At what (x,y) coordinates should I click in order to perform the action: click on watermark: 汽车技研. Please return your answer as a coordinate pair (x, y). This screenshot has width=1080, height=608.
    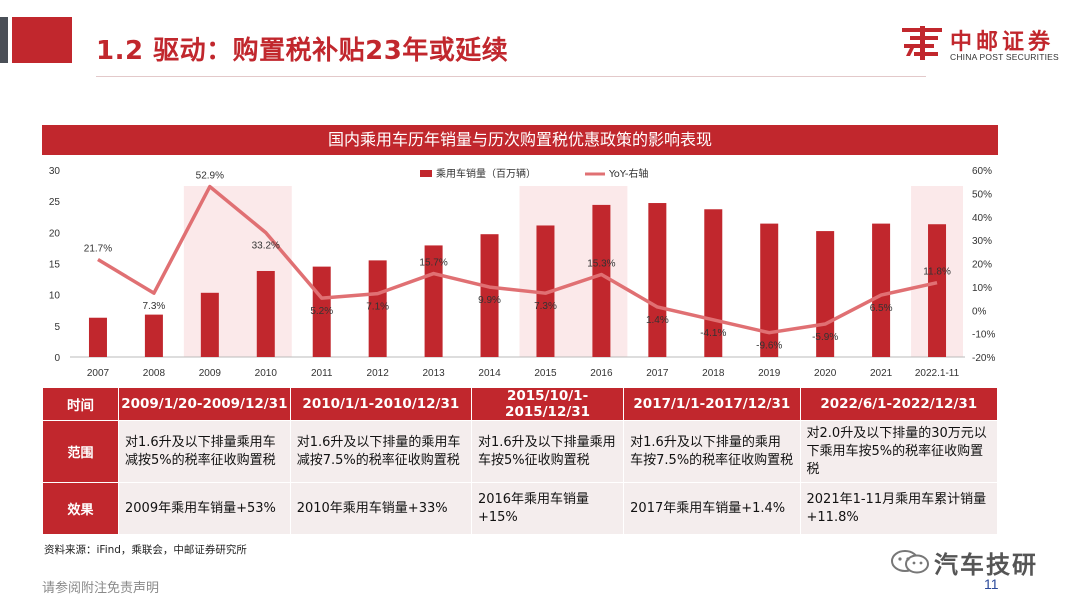
    Looking at the image, I should click on (975, 562).